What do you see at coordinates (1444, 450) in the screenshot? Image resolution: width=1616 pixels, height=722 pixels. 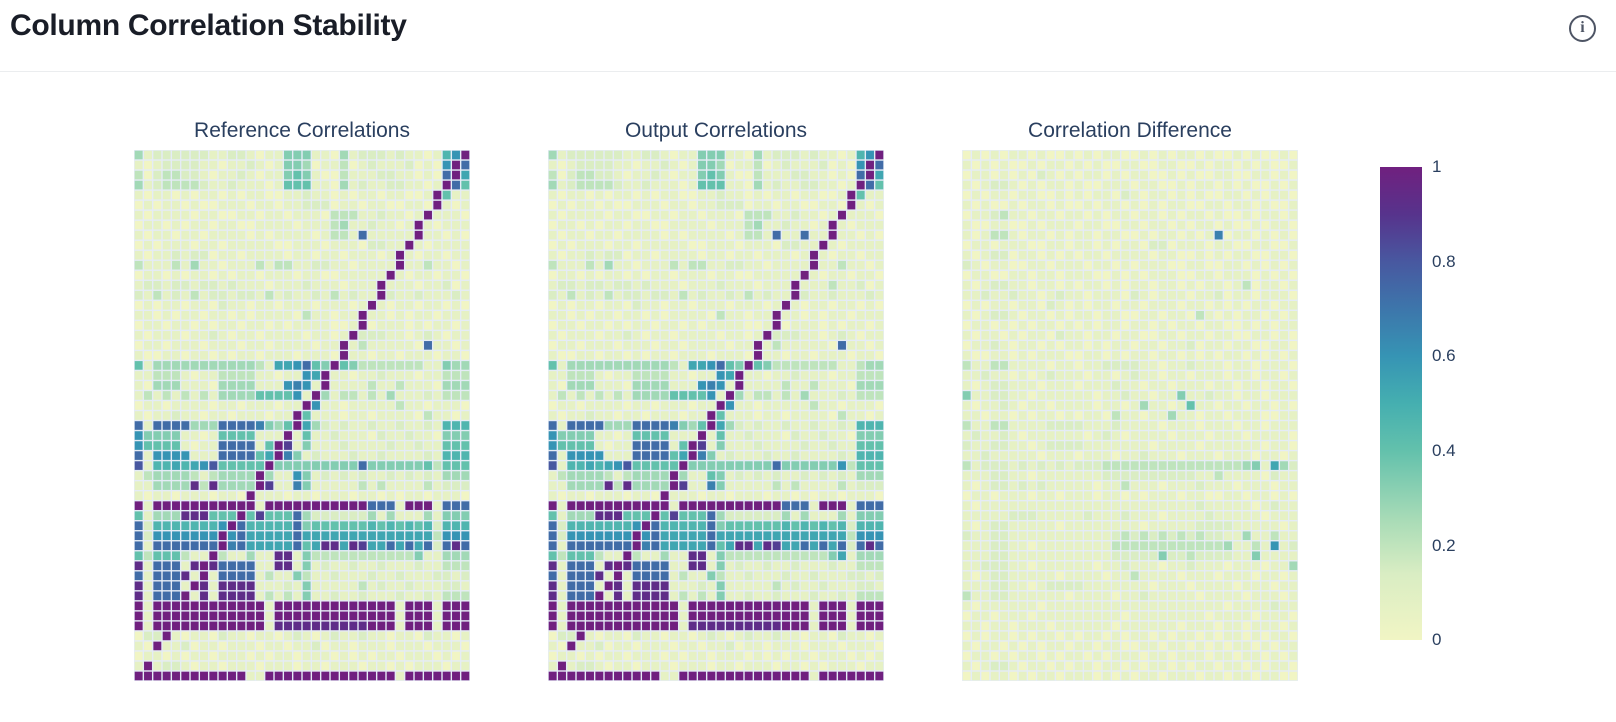 I see `colorbar-tick-0.4: 0.4` at bounding box center [1444, 450].